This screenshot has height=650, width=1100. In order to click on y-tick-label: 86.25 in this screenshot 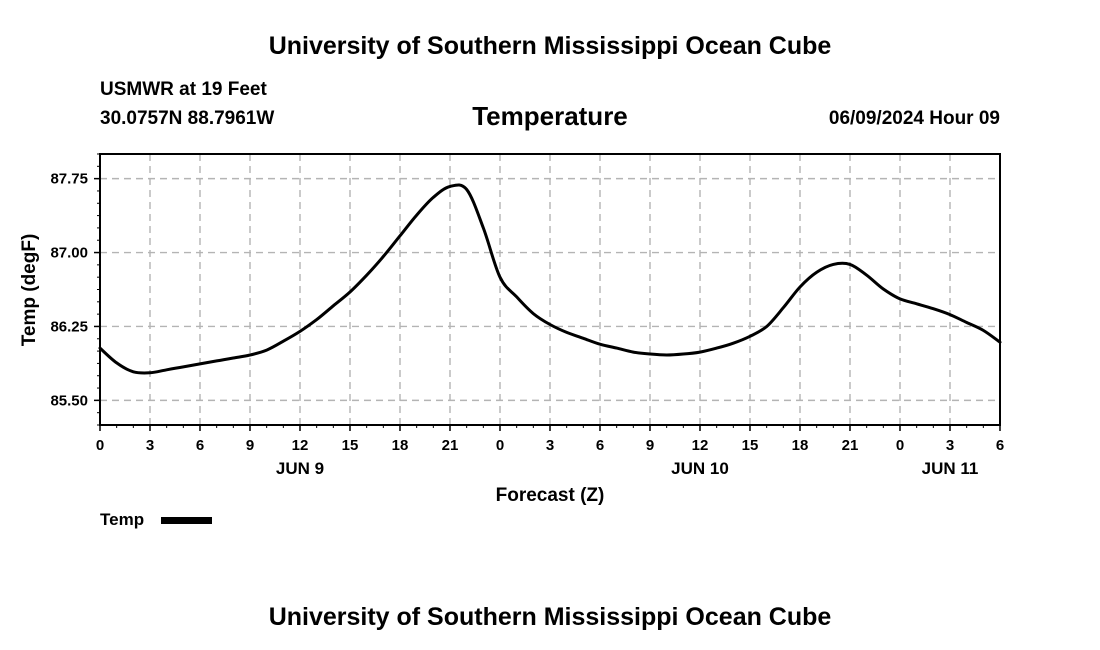, I will do `click(69, 326)`.